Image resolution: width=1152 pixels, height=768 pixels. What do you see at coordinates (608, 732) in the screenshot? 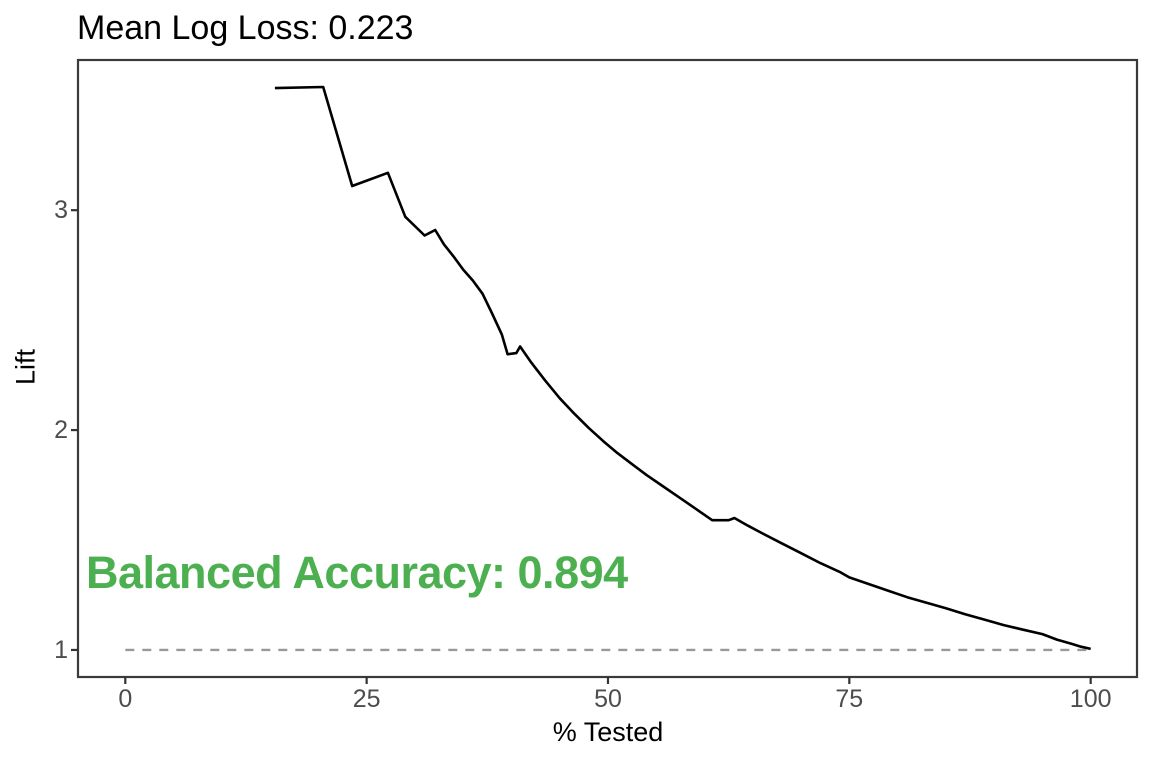
I see `x-axis-title: % Tested` at bounding box center [608, 732].